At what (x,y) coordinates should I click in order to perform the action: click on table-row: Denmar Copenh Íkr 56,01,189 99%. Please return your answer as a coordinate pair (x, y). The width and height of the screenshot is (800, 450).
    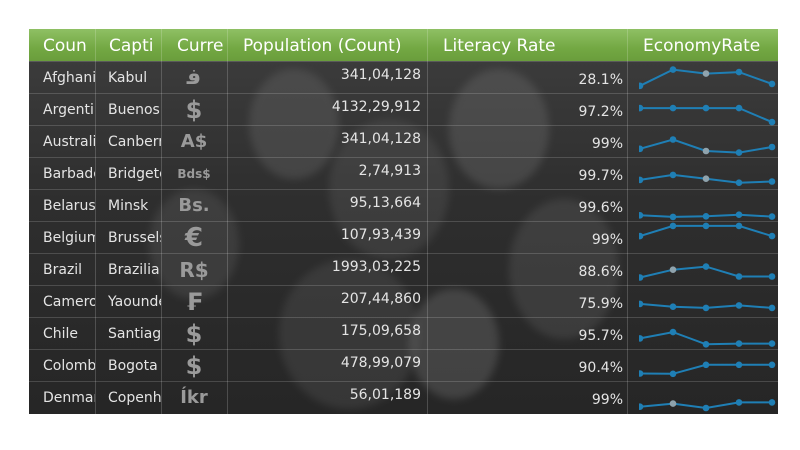
    Looking at the image, I should click on (403, 397).